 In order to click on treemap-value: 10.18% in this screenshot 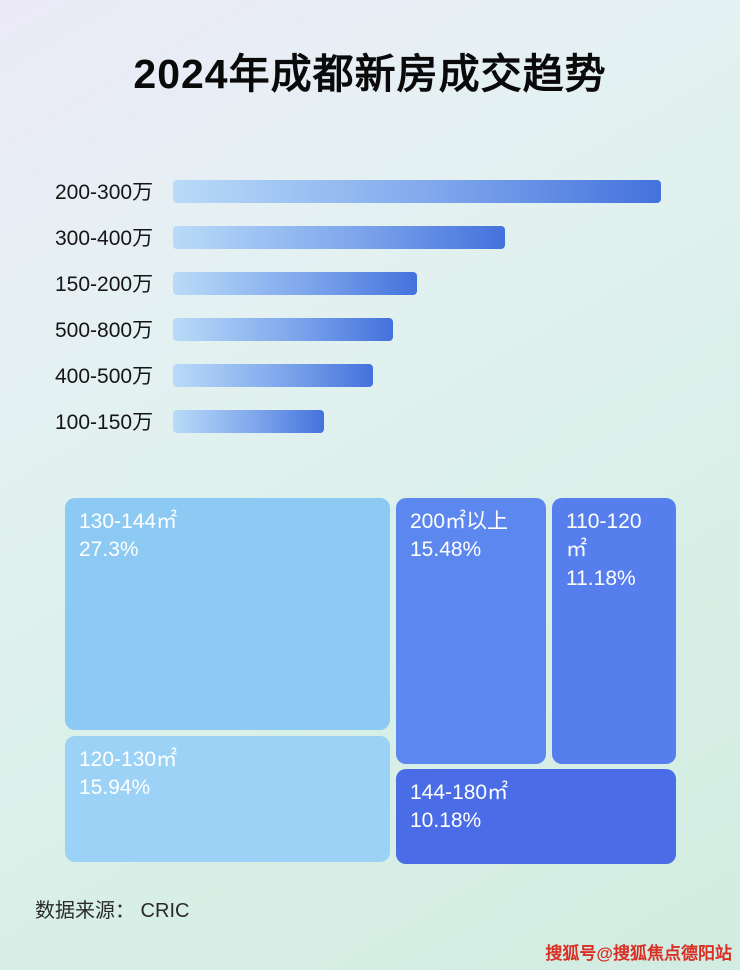, I will do `click(446, 821)`.